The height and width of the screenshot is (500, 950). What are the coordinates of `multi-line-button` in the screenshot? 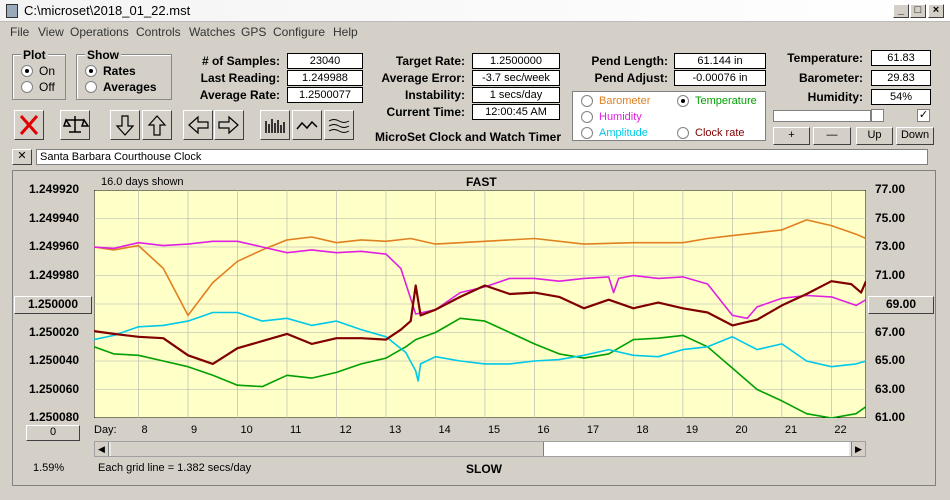 It's located at (339, 125).